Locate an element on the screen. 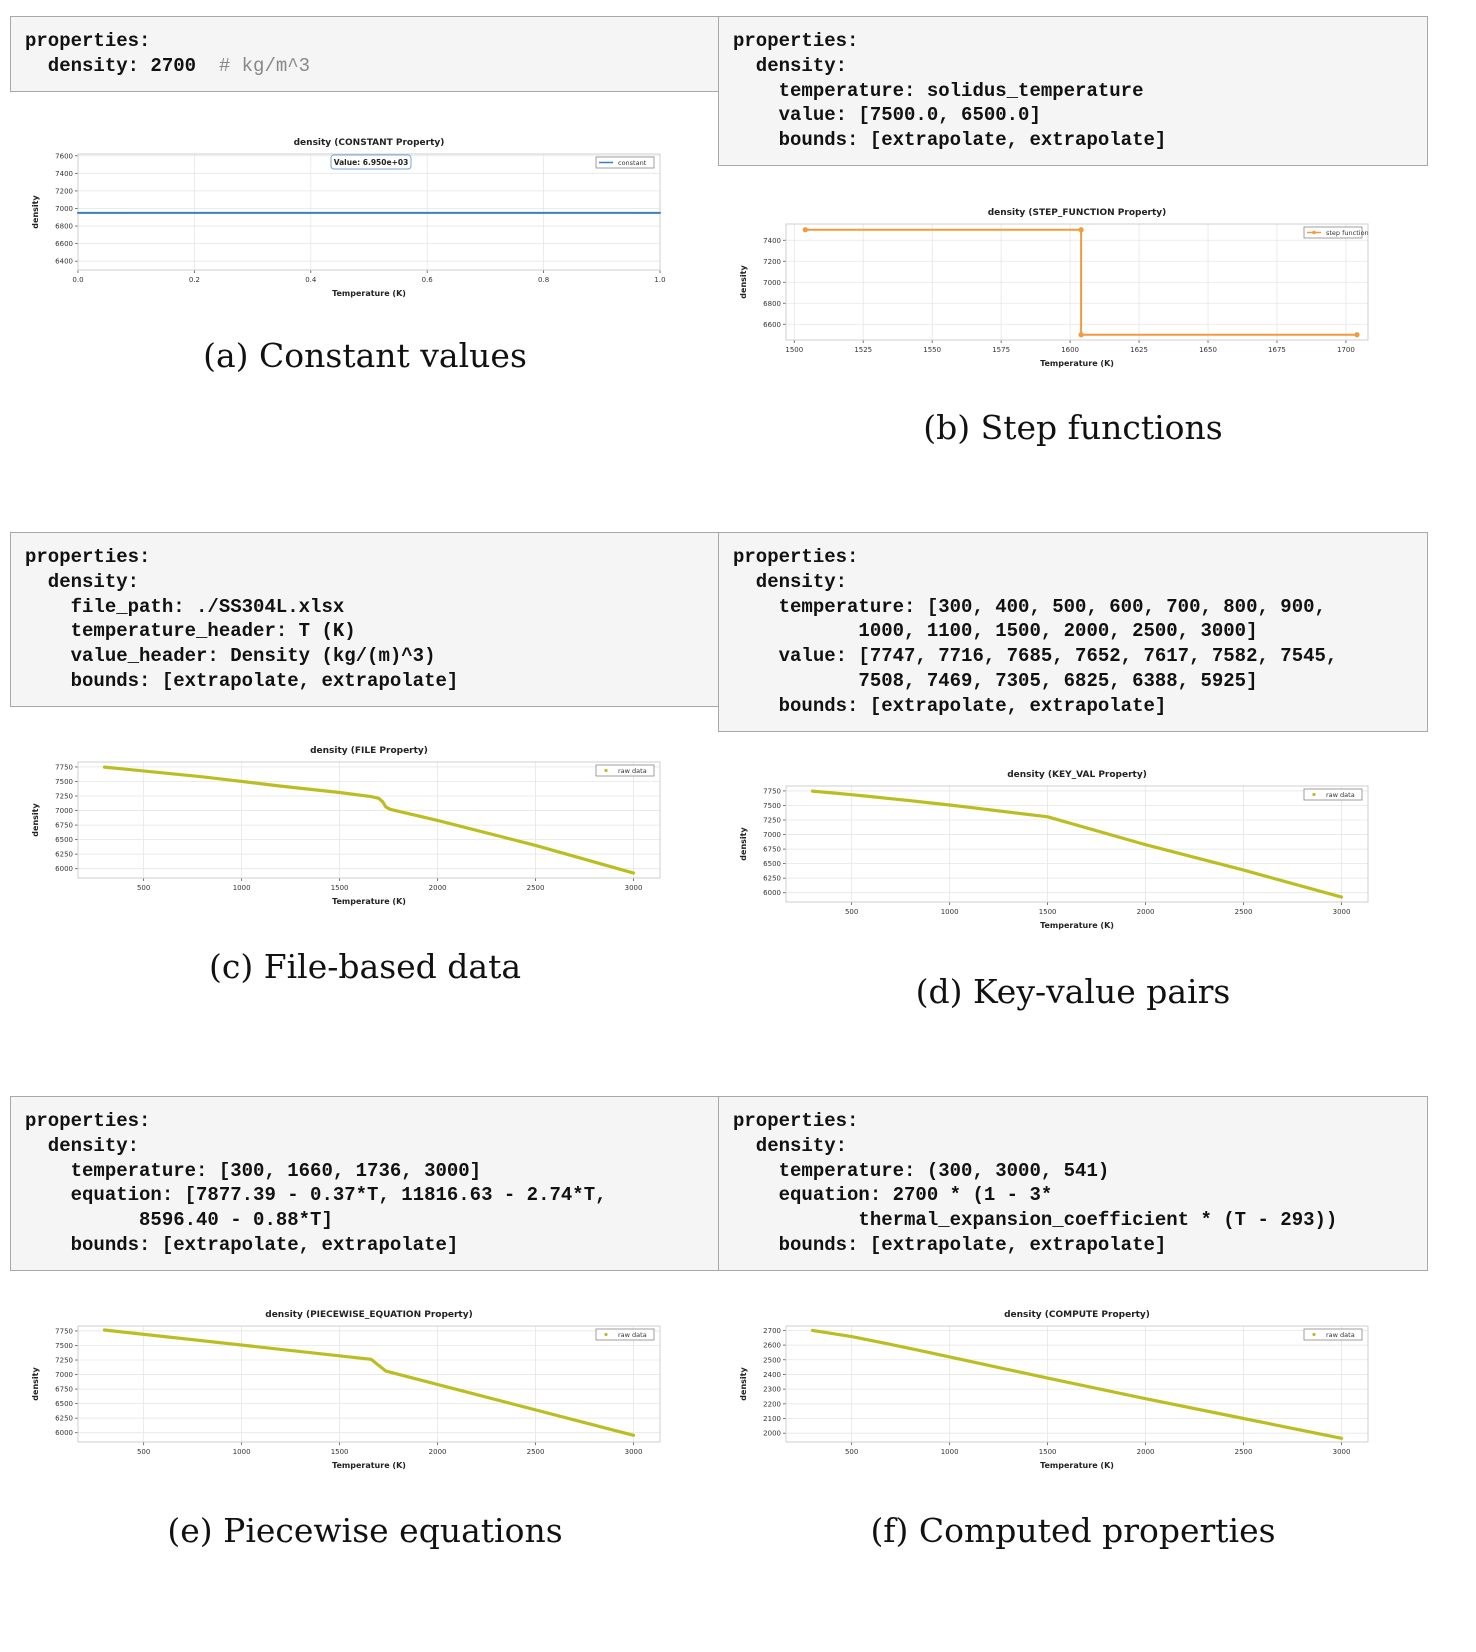 This screenshot has width=1476, height=1652. x-tick-label: 0.4 is located at coordinates (311, 280).